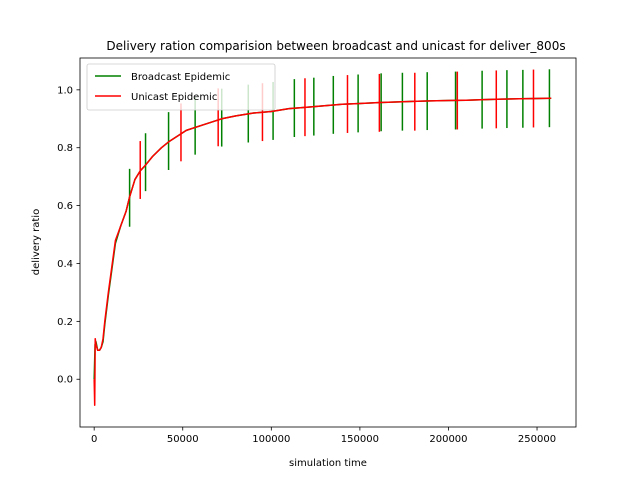  I want to click on legend-box, so click(181, 87).